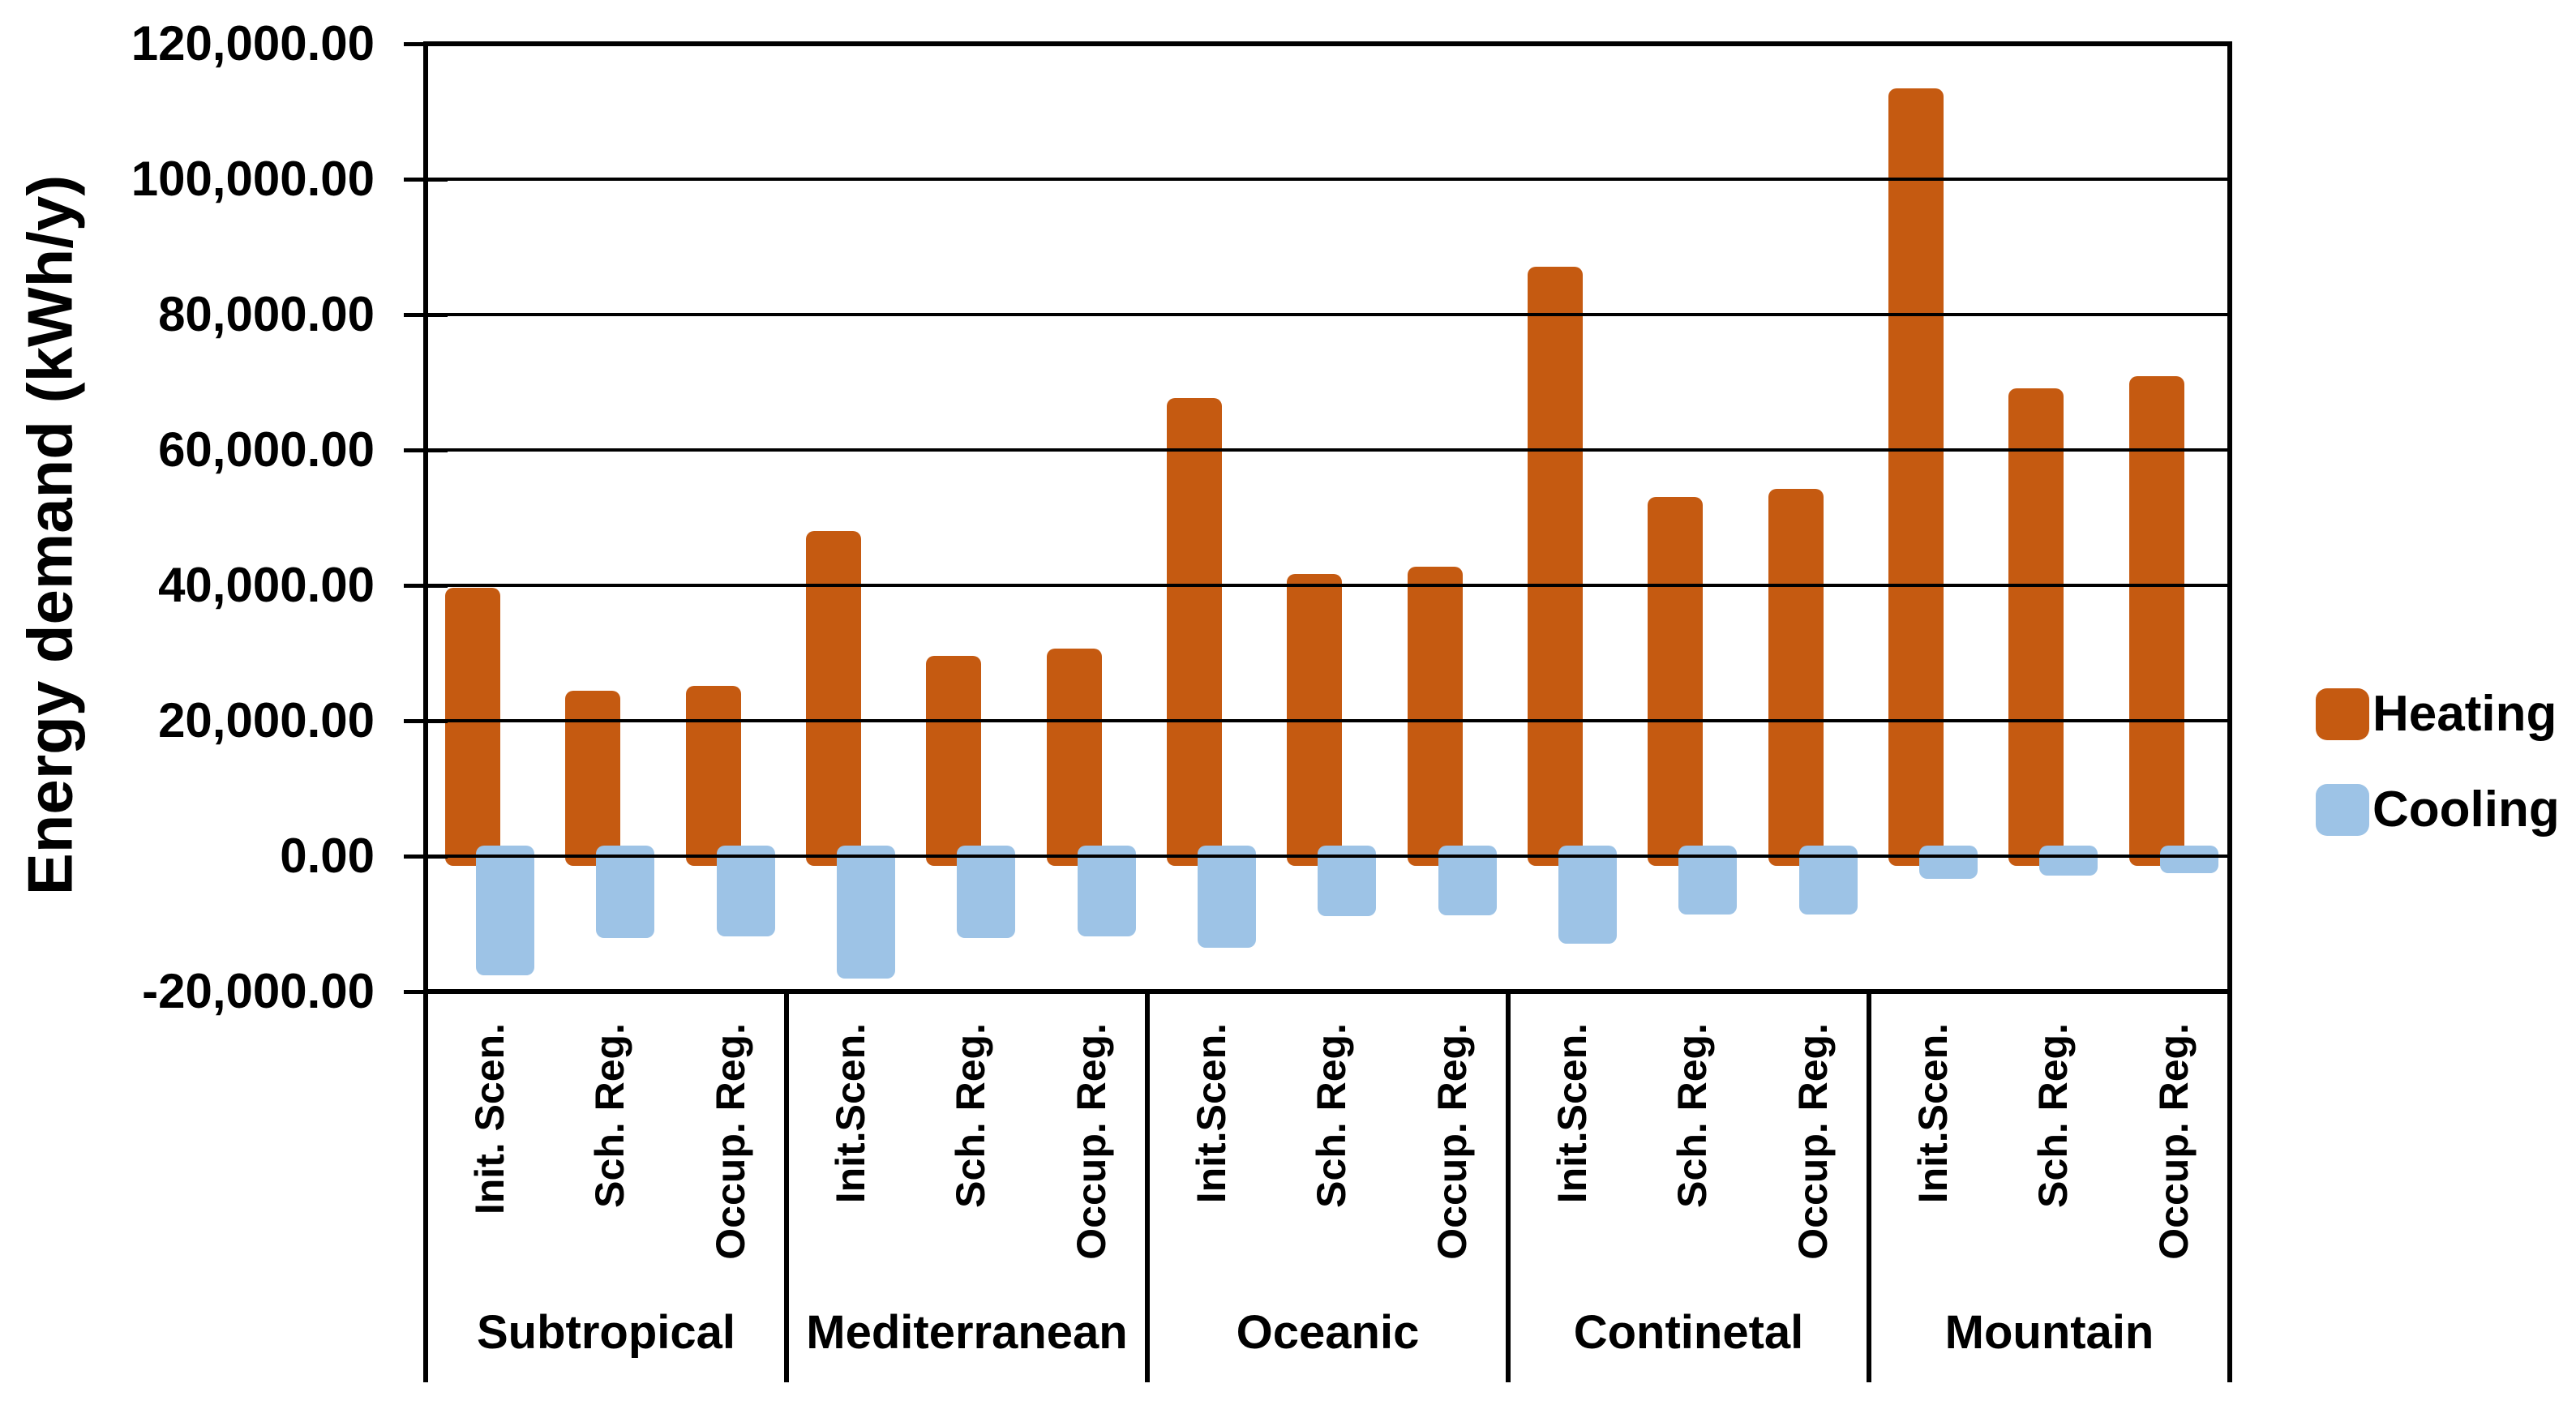 The height and width of the screenshot is (1405, 2576). What do you see at coordinates (606, 1332) in the screenshot?
I see `group-label: Subtropical` at bounding box center [606, 1332].